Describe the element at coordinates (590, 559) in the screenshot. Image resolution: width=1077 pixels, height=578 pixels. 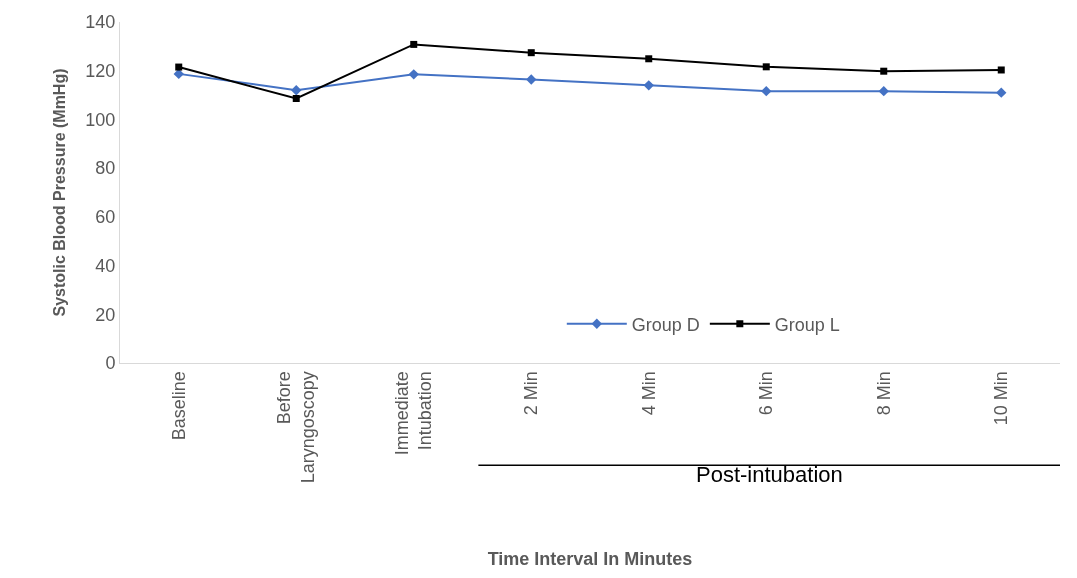
I see `x-axis-title: Time Interval In Minutes` at that location.